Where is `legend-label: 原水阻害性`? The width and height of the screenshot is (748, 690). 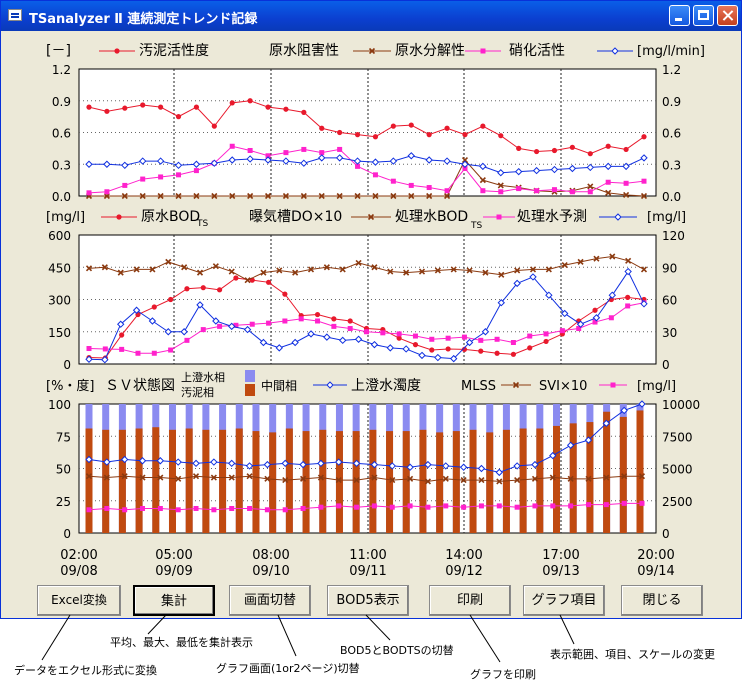 legend-label: 原水阻害性 is located at coordinates (304, 51).